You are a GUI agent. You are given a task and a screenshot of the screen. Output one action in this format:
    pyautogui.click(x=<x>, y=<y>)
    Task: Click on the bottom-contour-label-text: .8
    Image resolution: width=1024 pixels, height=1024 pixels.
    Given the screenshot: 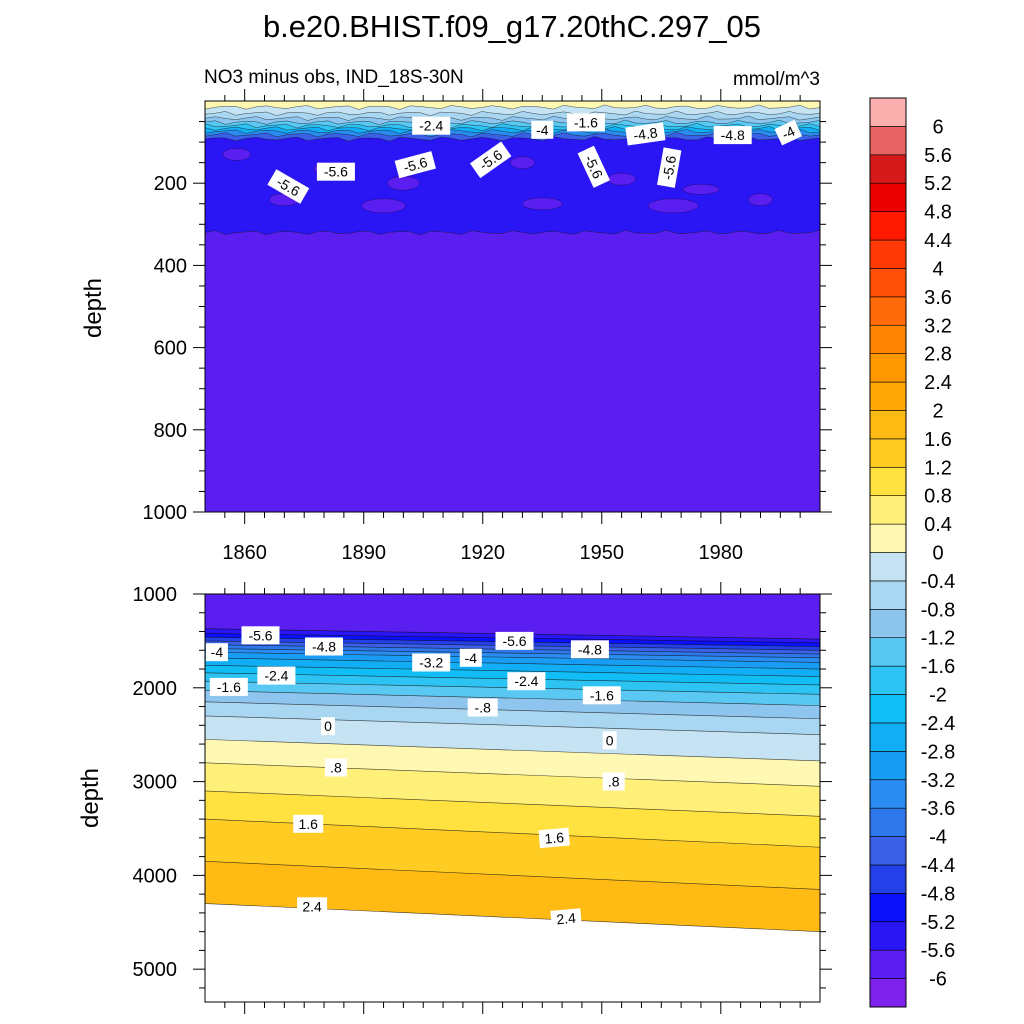 What is the action you would take?
    pyautogui.click(x=614, y=782)
    